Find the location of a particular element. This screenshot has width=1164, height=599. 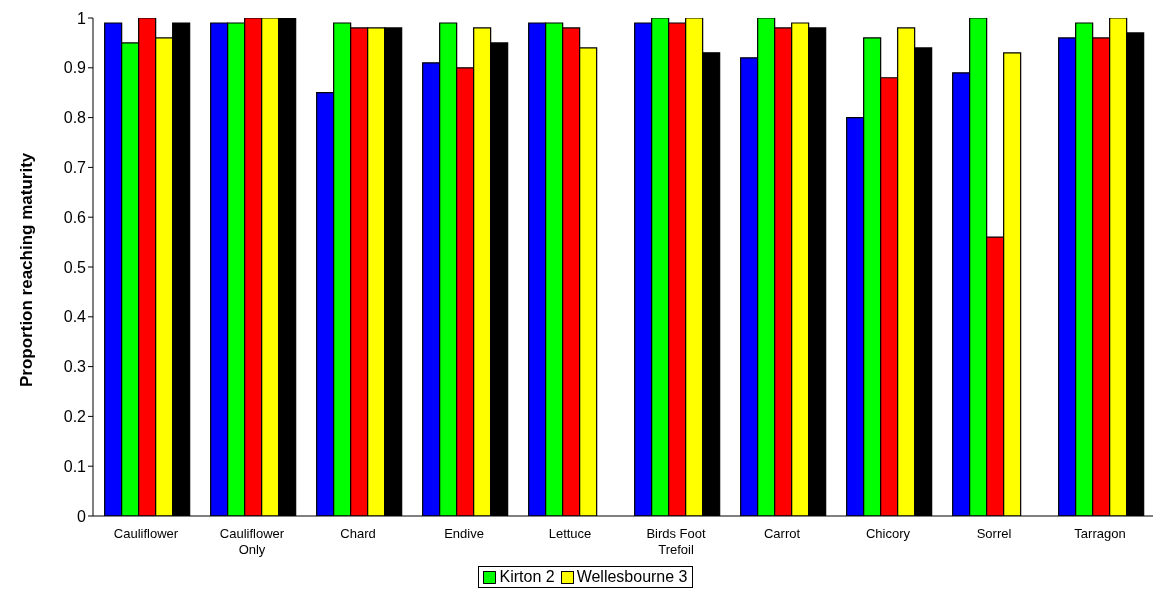

legend-label: Wellesbourne 3 is located at coordinates (632, 577).